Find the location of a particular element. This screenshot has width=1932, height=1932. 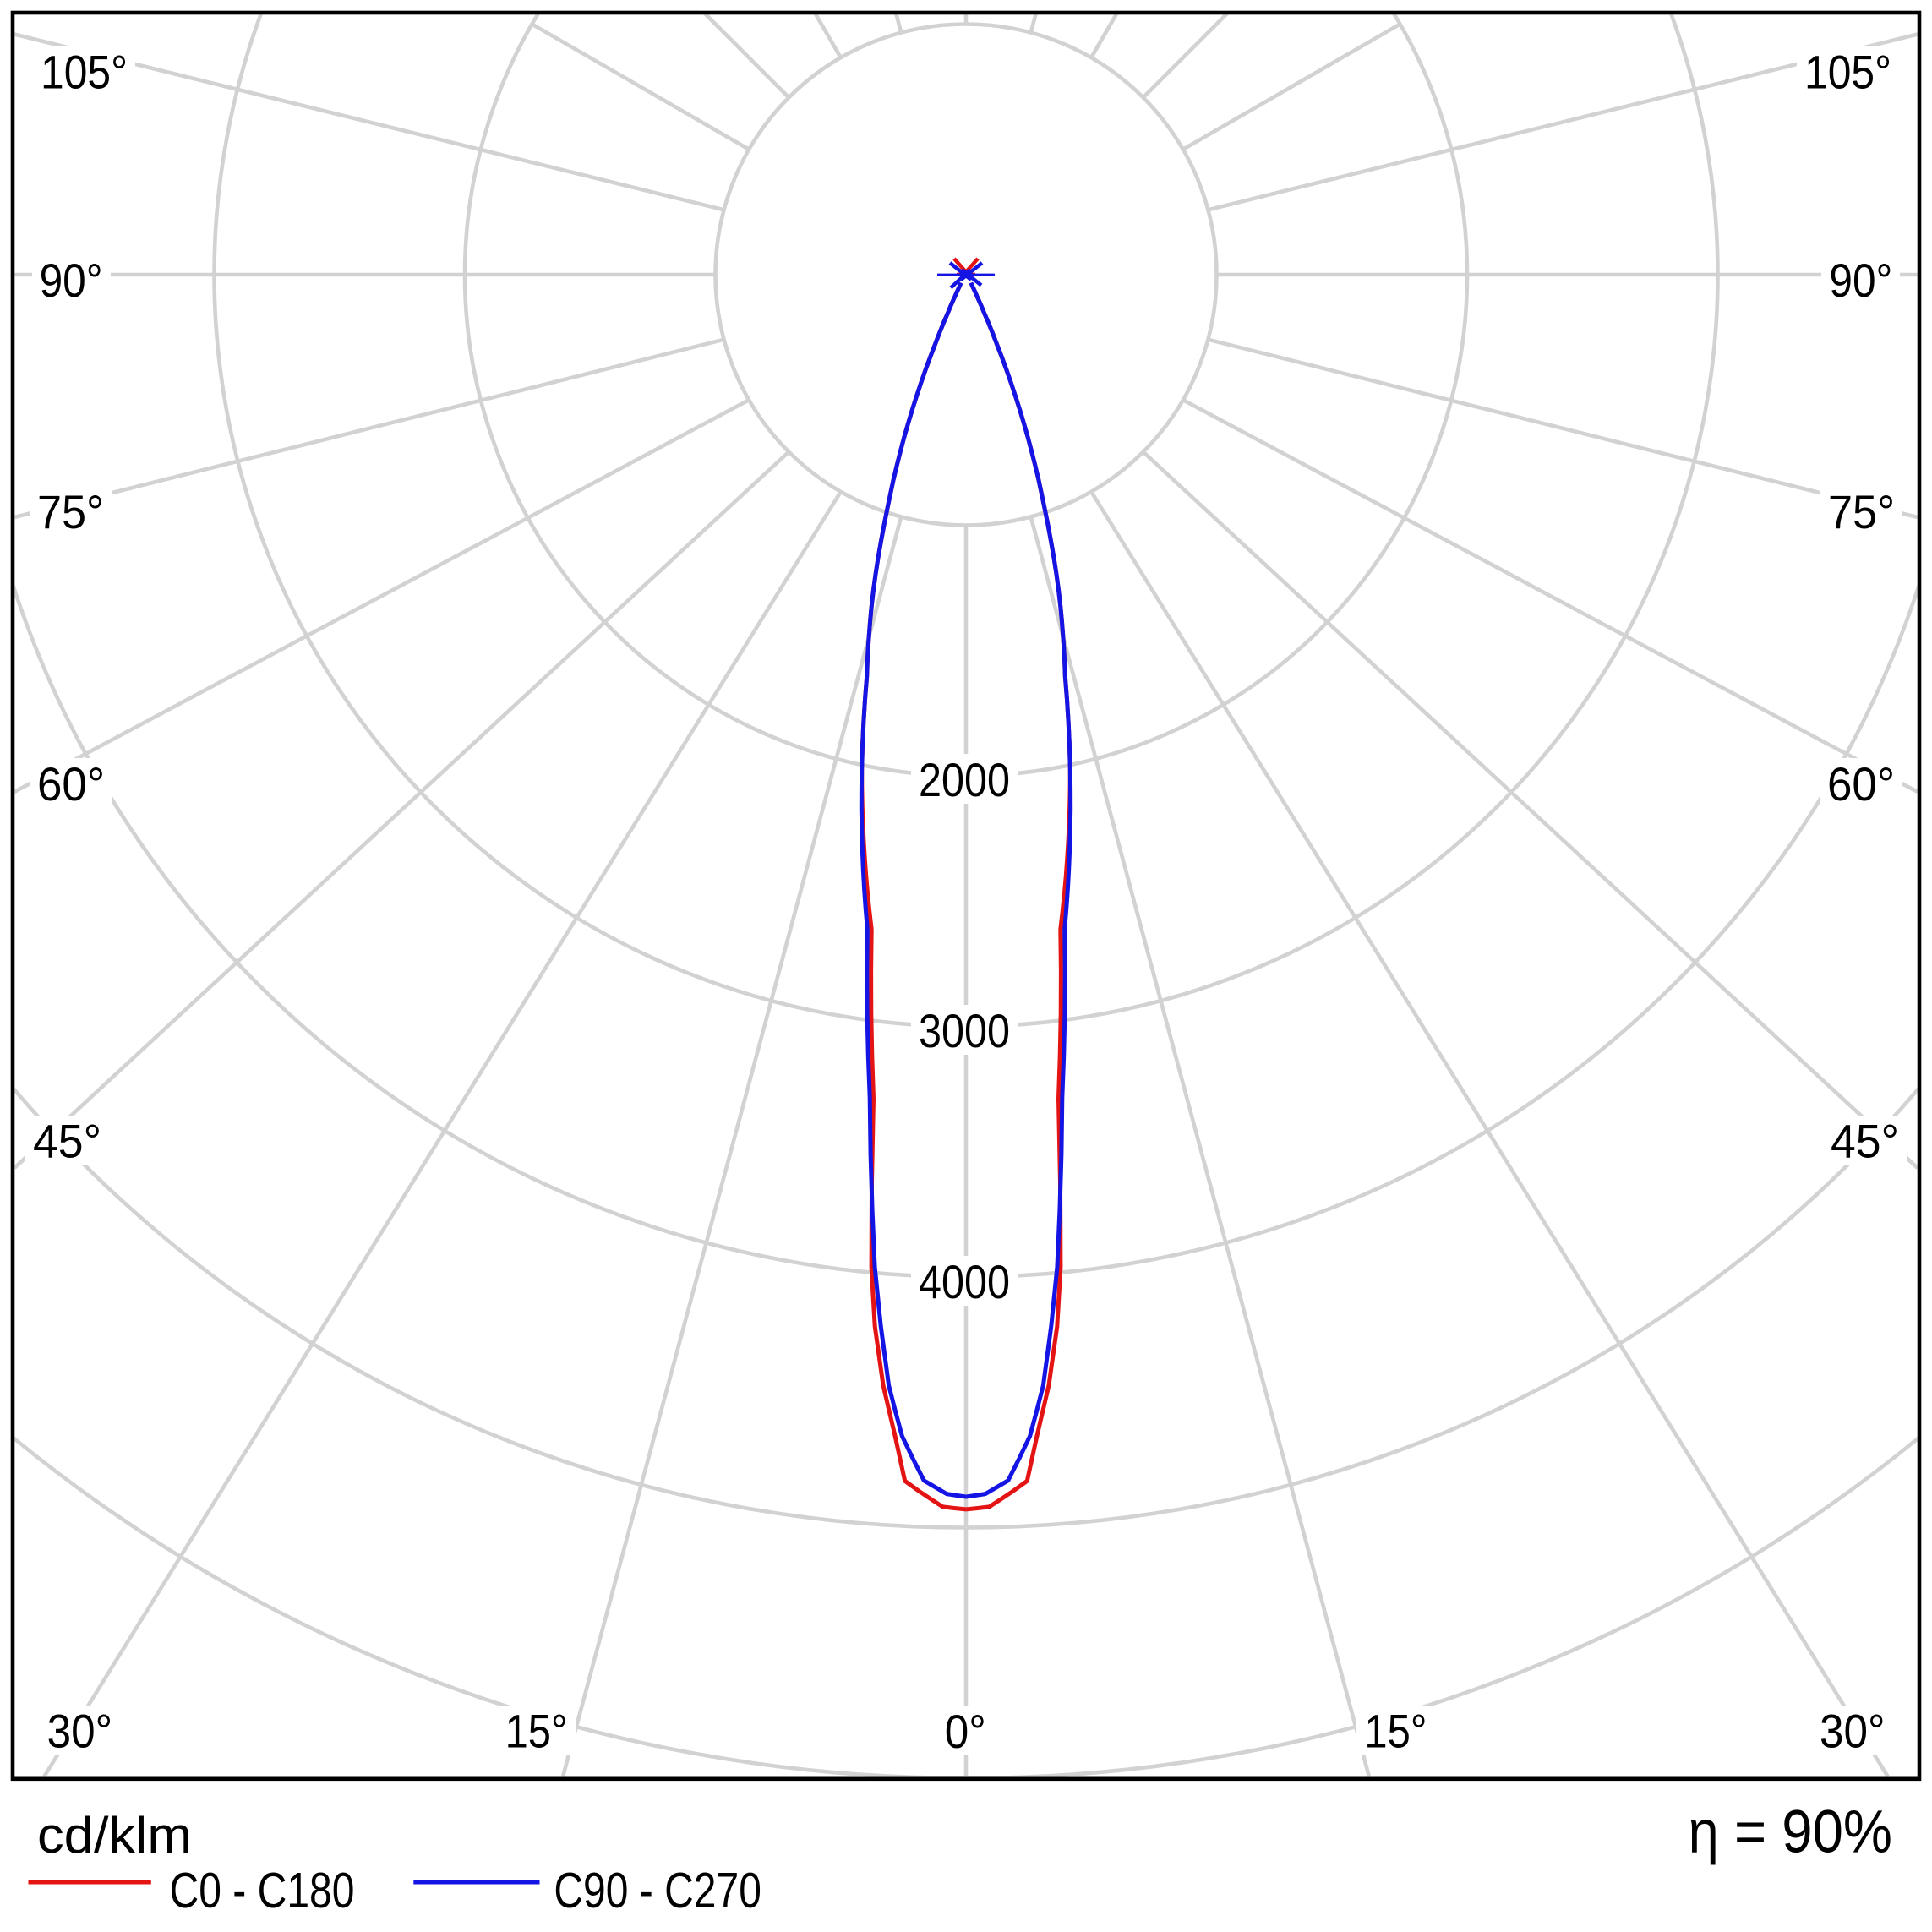

svg-text: 3000 is located at coordinates (964, 1030).